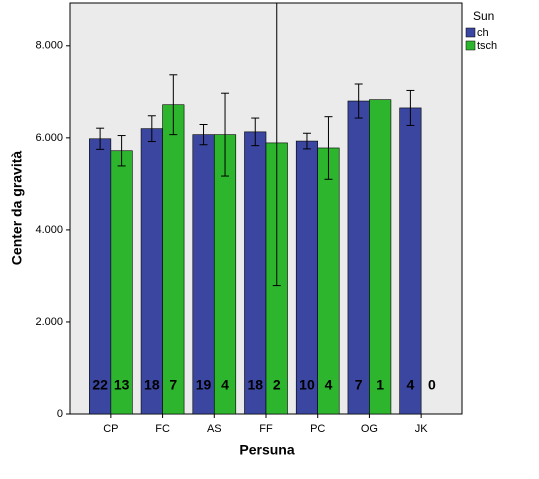  I want to click on x-axis-title: Persuna, so click(266, 450).